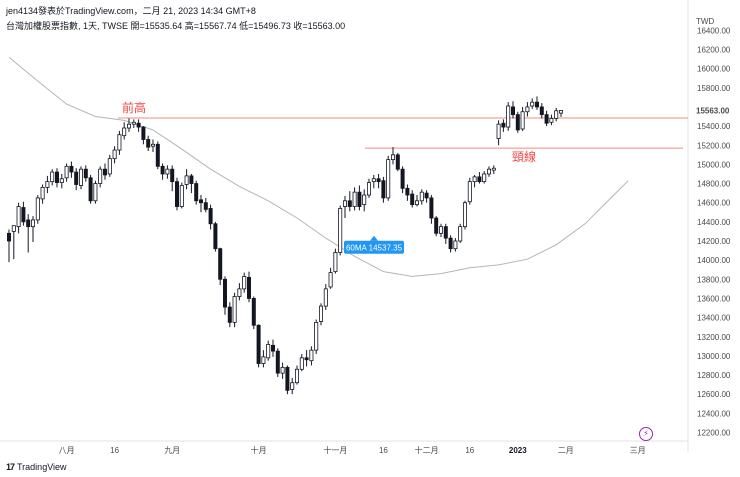 The width and height of the screenshot is (740, 477). I want to click on y-tick-label: 12600.00, so click(714, 394).